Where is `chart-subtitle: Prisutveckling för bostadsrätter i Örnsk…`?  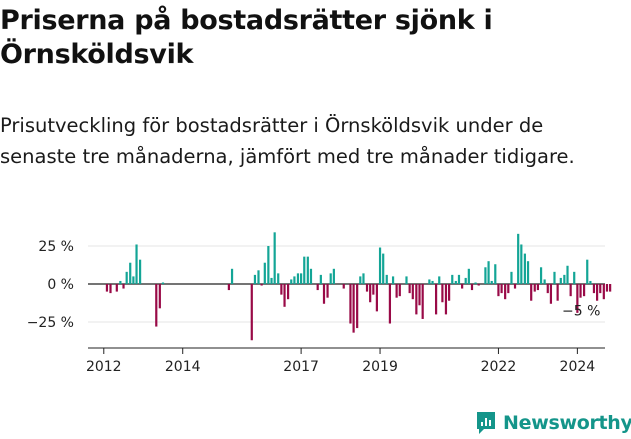
chart-subtitle: Prisutveckling för bostadsrätter i Örnsk… is located at coordinates (287, 141).